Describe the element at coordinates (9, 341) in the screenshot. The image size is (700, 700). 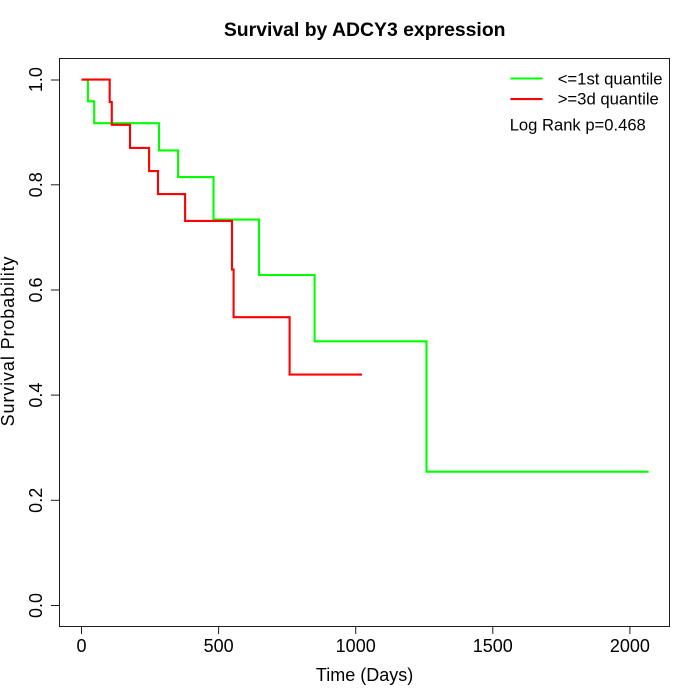
I see `svg-text: Survival Probability` at that location.